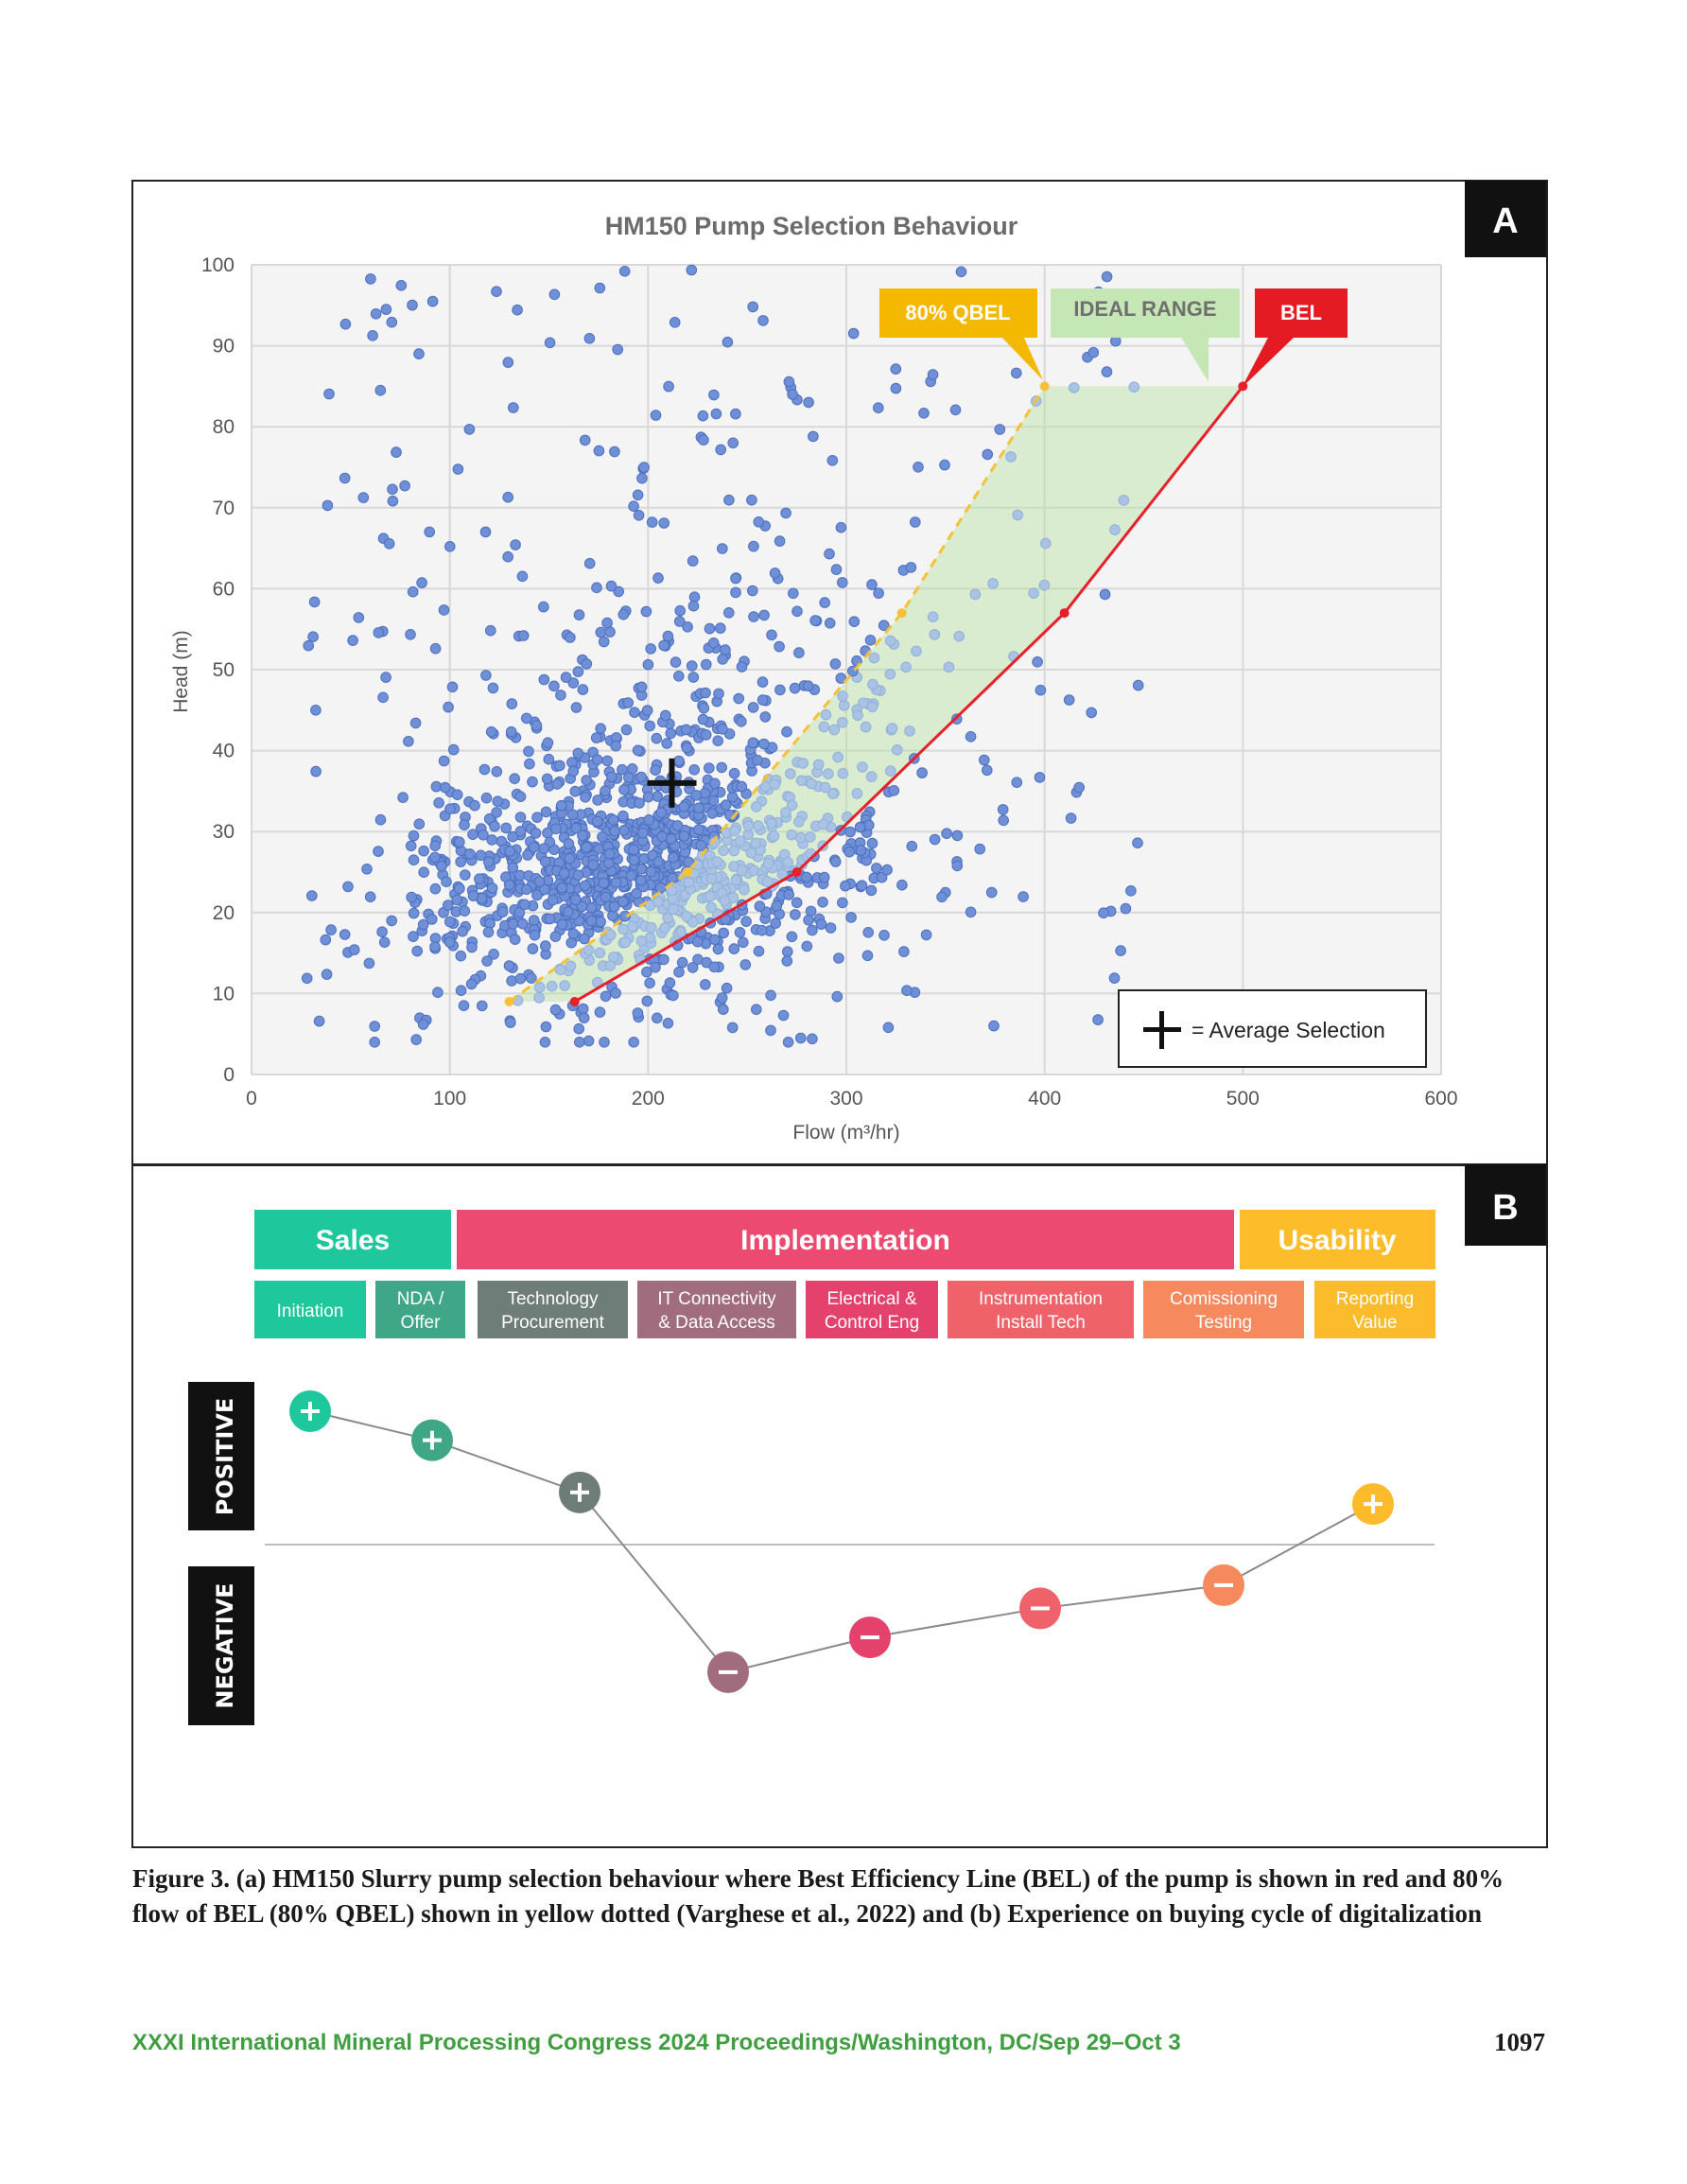 The height and width of the screenshot is (2184, 1687). What do you see at coordinates (1044, 1098) in the screenshot?
I see `x-tick-label: 400` at bounding box center [1044, 1098].